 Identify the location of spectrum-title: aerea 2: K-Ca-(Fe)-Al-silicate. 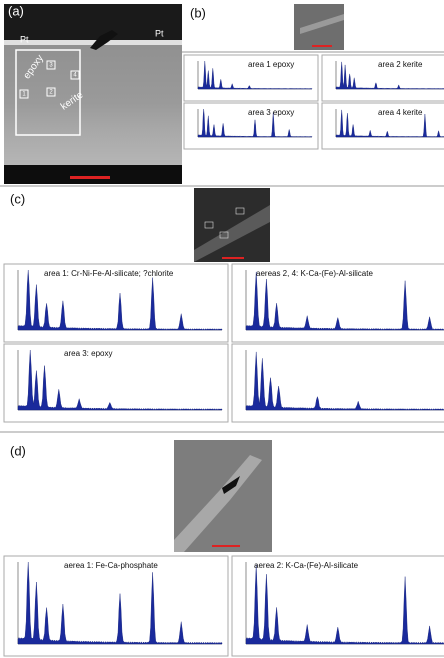
(306, 565).